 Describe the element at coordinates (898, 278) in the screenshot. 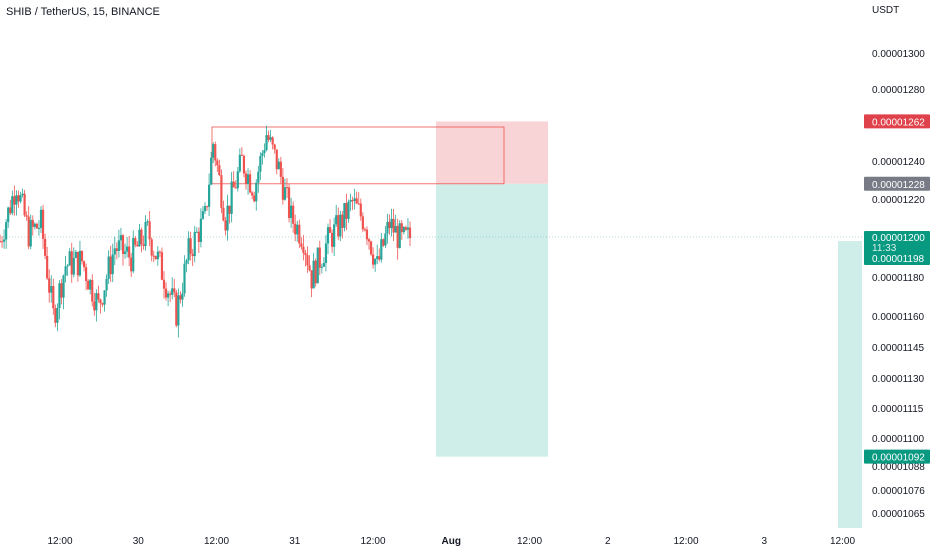

I see `y-tick-label: 0.00001180` at that location.